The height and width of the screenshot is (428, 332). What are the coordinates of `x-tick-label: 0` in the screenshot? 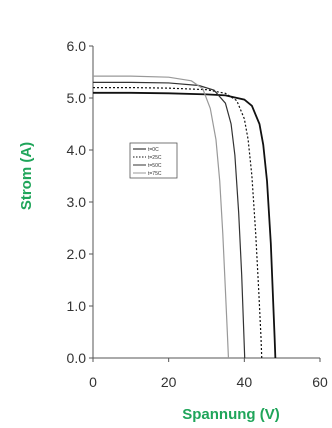 It's located at (93, 382).